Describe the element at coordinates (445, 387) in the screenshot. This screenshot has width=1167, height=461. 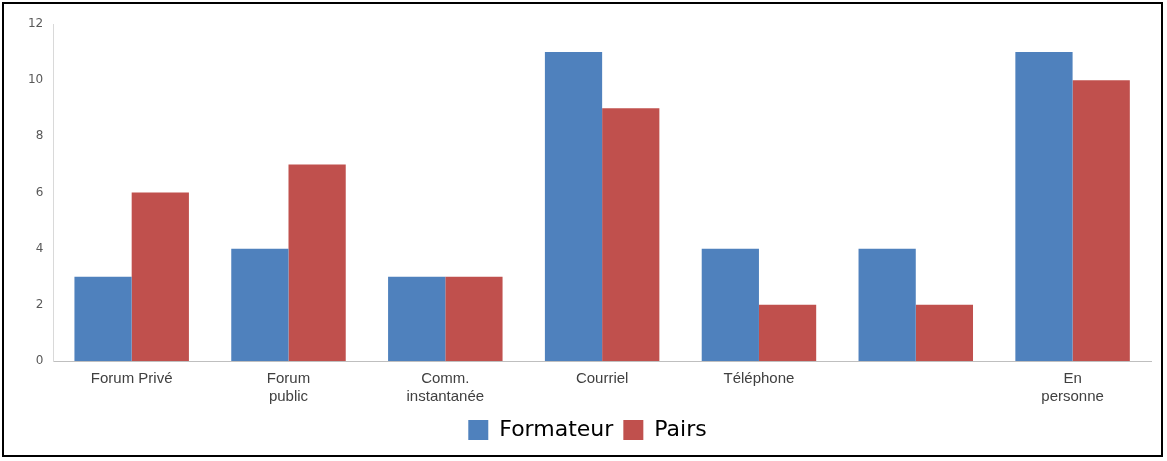
I see `x-tick-label: Comm. instantanée` at that location.